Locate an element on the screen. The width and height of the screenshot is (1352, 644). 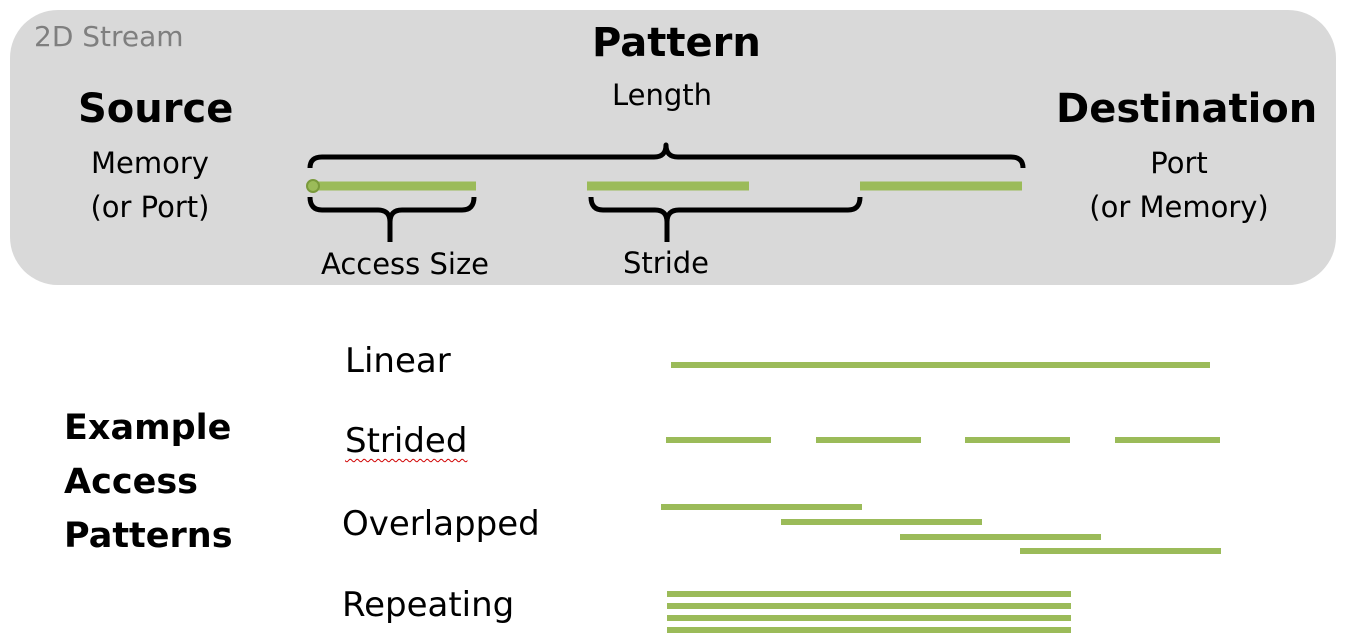
pattern-title: Pattern is located at coordinates (676, 43).